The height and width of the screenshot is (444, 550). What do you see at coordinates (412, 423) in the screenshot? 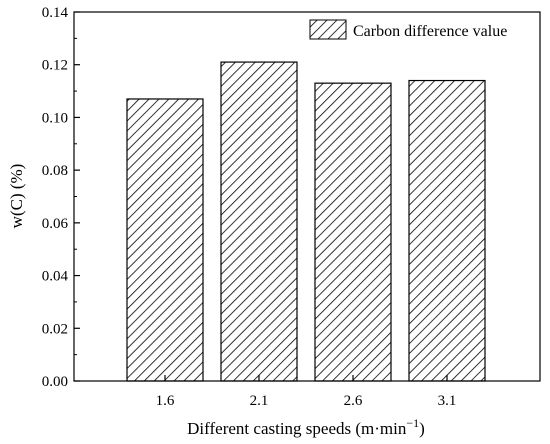
I see `x-axis-title-exponent: −1` at bounding box center [412, 423].